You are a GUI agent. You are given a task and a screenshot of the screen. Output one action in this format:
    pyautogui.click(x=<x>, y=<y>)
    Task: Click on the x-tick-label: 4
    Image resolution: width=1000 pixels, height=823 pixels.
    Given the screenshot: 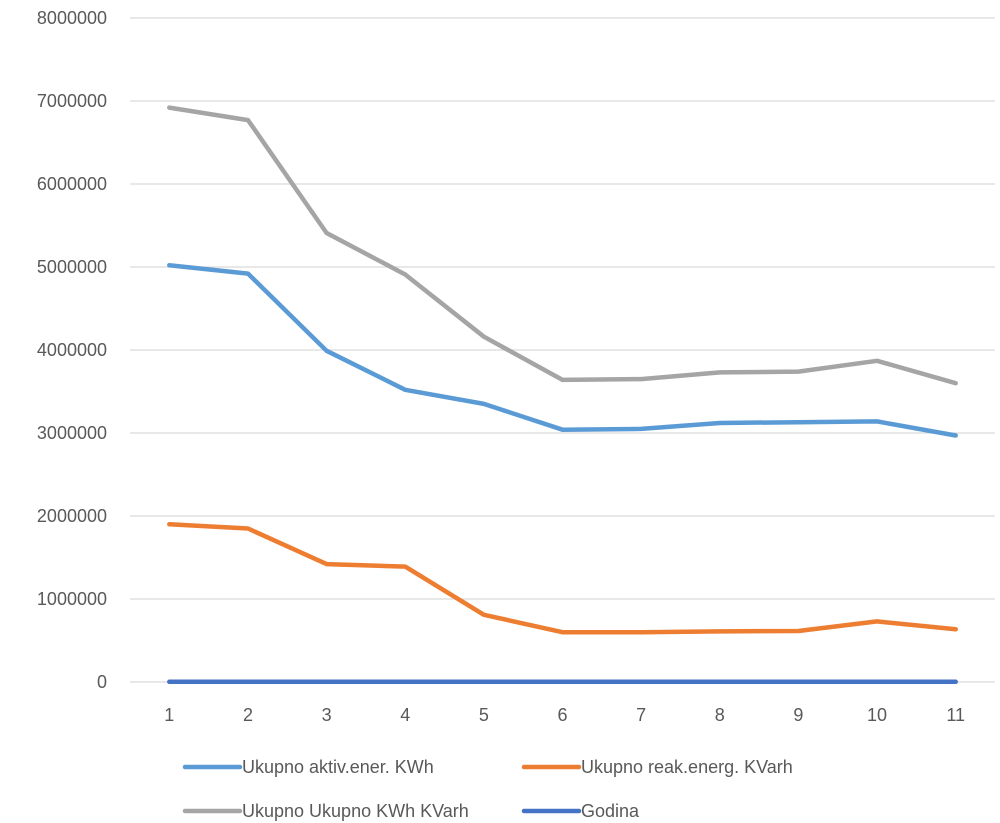 What is the action you would take?
    pyautogui.click(x=405, y=715)
    